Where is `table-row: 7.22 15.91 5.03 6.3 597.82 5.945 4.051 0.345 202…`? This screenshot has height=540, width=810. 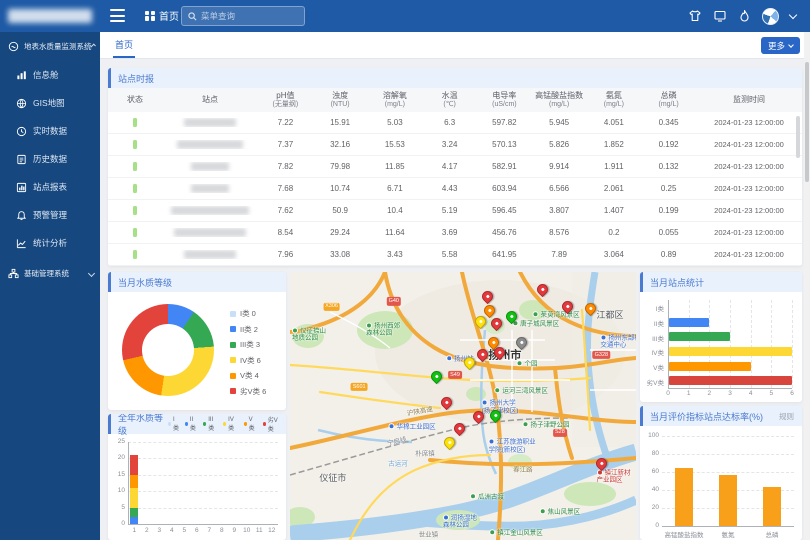 table-row: 7.22 15.91 5.03 6.3 597.82 5.945 4.051 0.345 202… is located at coordinates (455, 123).